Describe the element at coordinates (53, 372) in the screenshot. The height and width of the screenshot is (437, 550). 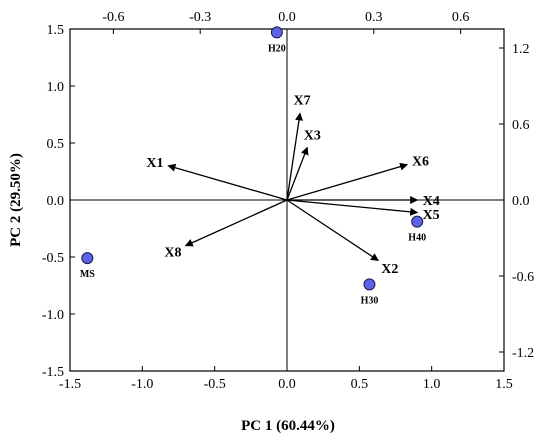
I see `y-tick-label: -1.5` at that location.